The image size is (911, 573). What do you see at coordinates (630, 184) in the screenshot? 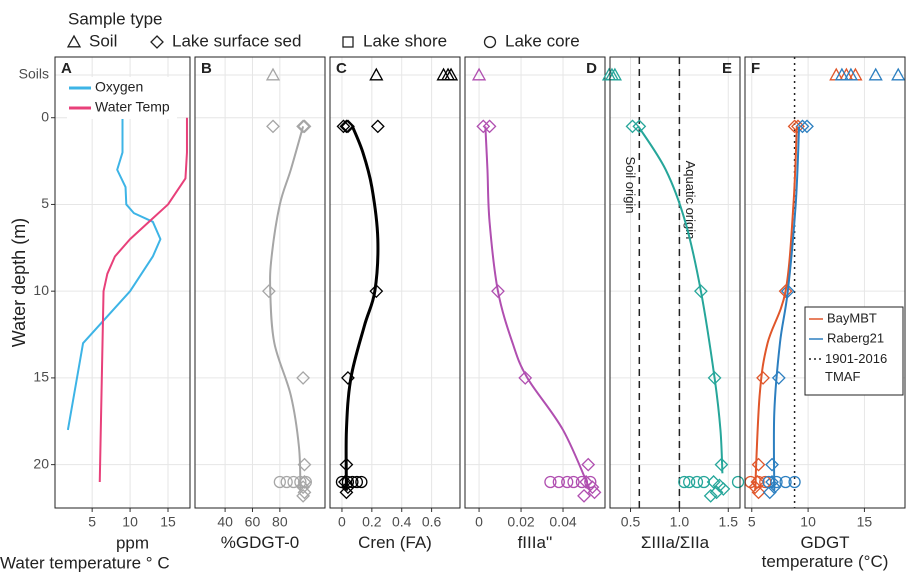
I see `reference-label: Soil origin` at bounding box center [630, 184].